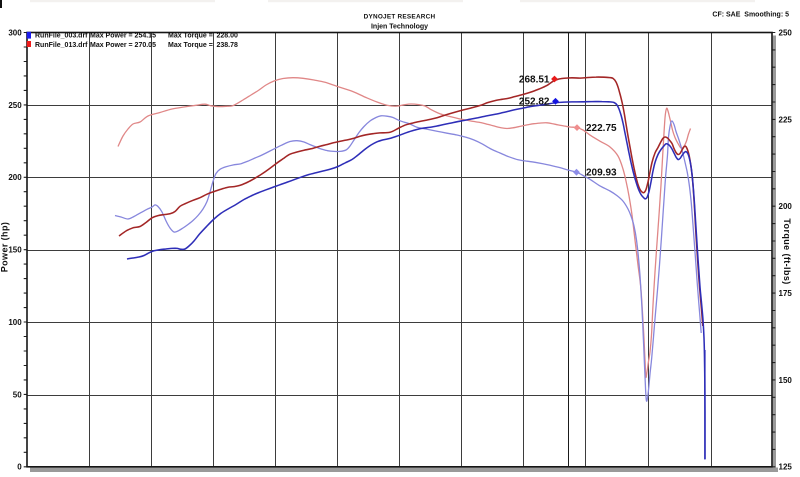 Image resolution: width=800 pixels, height=477 pixels. I want to click on svg-text: 252.82, so click(534, 102).